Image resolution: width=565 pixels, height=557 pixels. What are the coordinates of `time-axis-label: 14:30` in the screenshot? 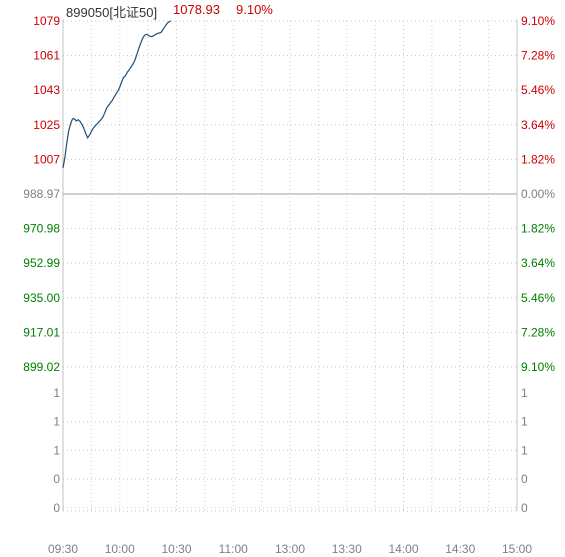 It's located at (460, 549).